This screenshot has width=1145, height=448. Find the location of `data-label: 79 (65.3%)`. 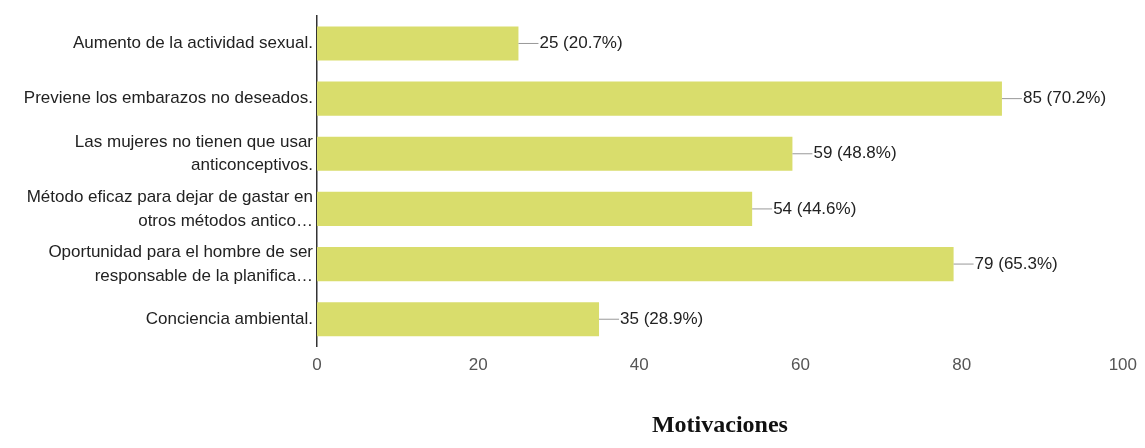

data-label: 79 (65.3%) is located at coordinates (1016, 263).